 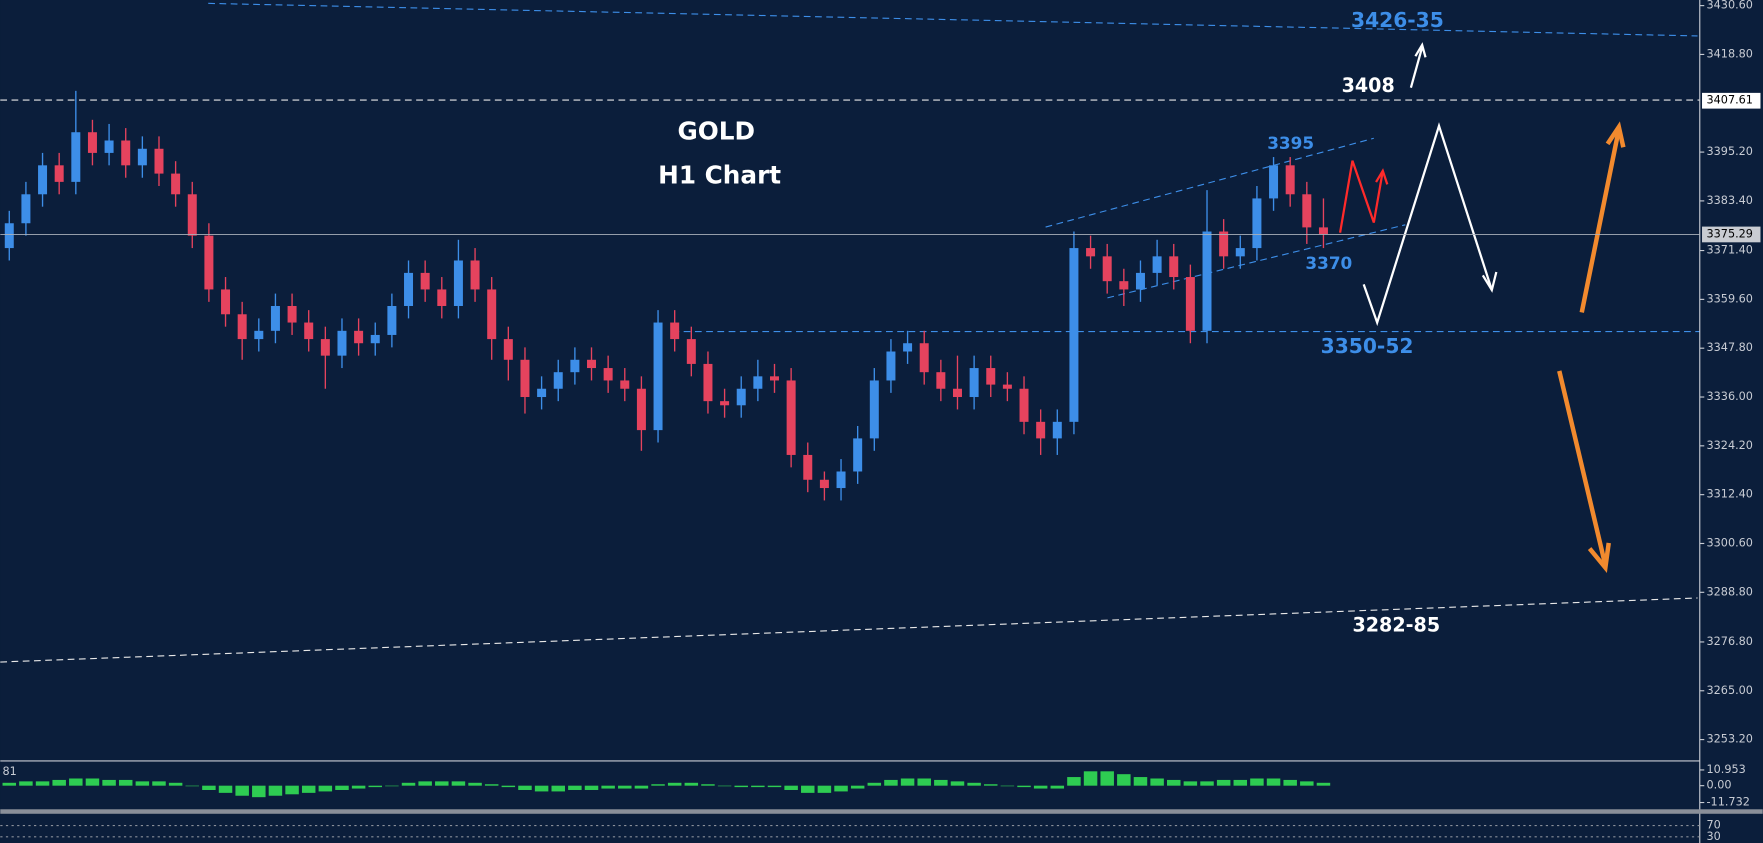 I want to click on y-tick-label: 3383.40, so click(x=1730, y=200).